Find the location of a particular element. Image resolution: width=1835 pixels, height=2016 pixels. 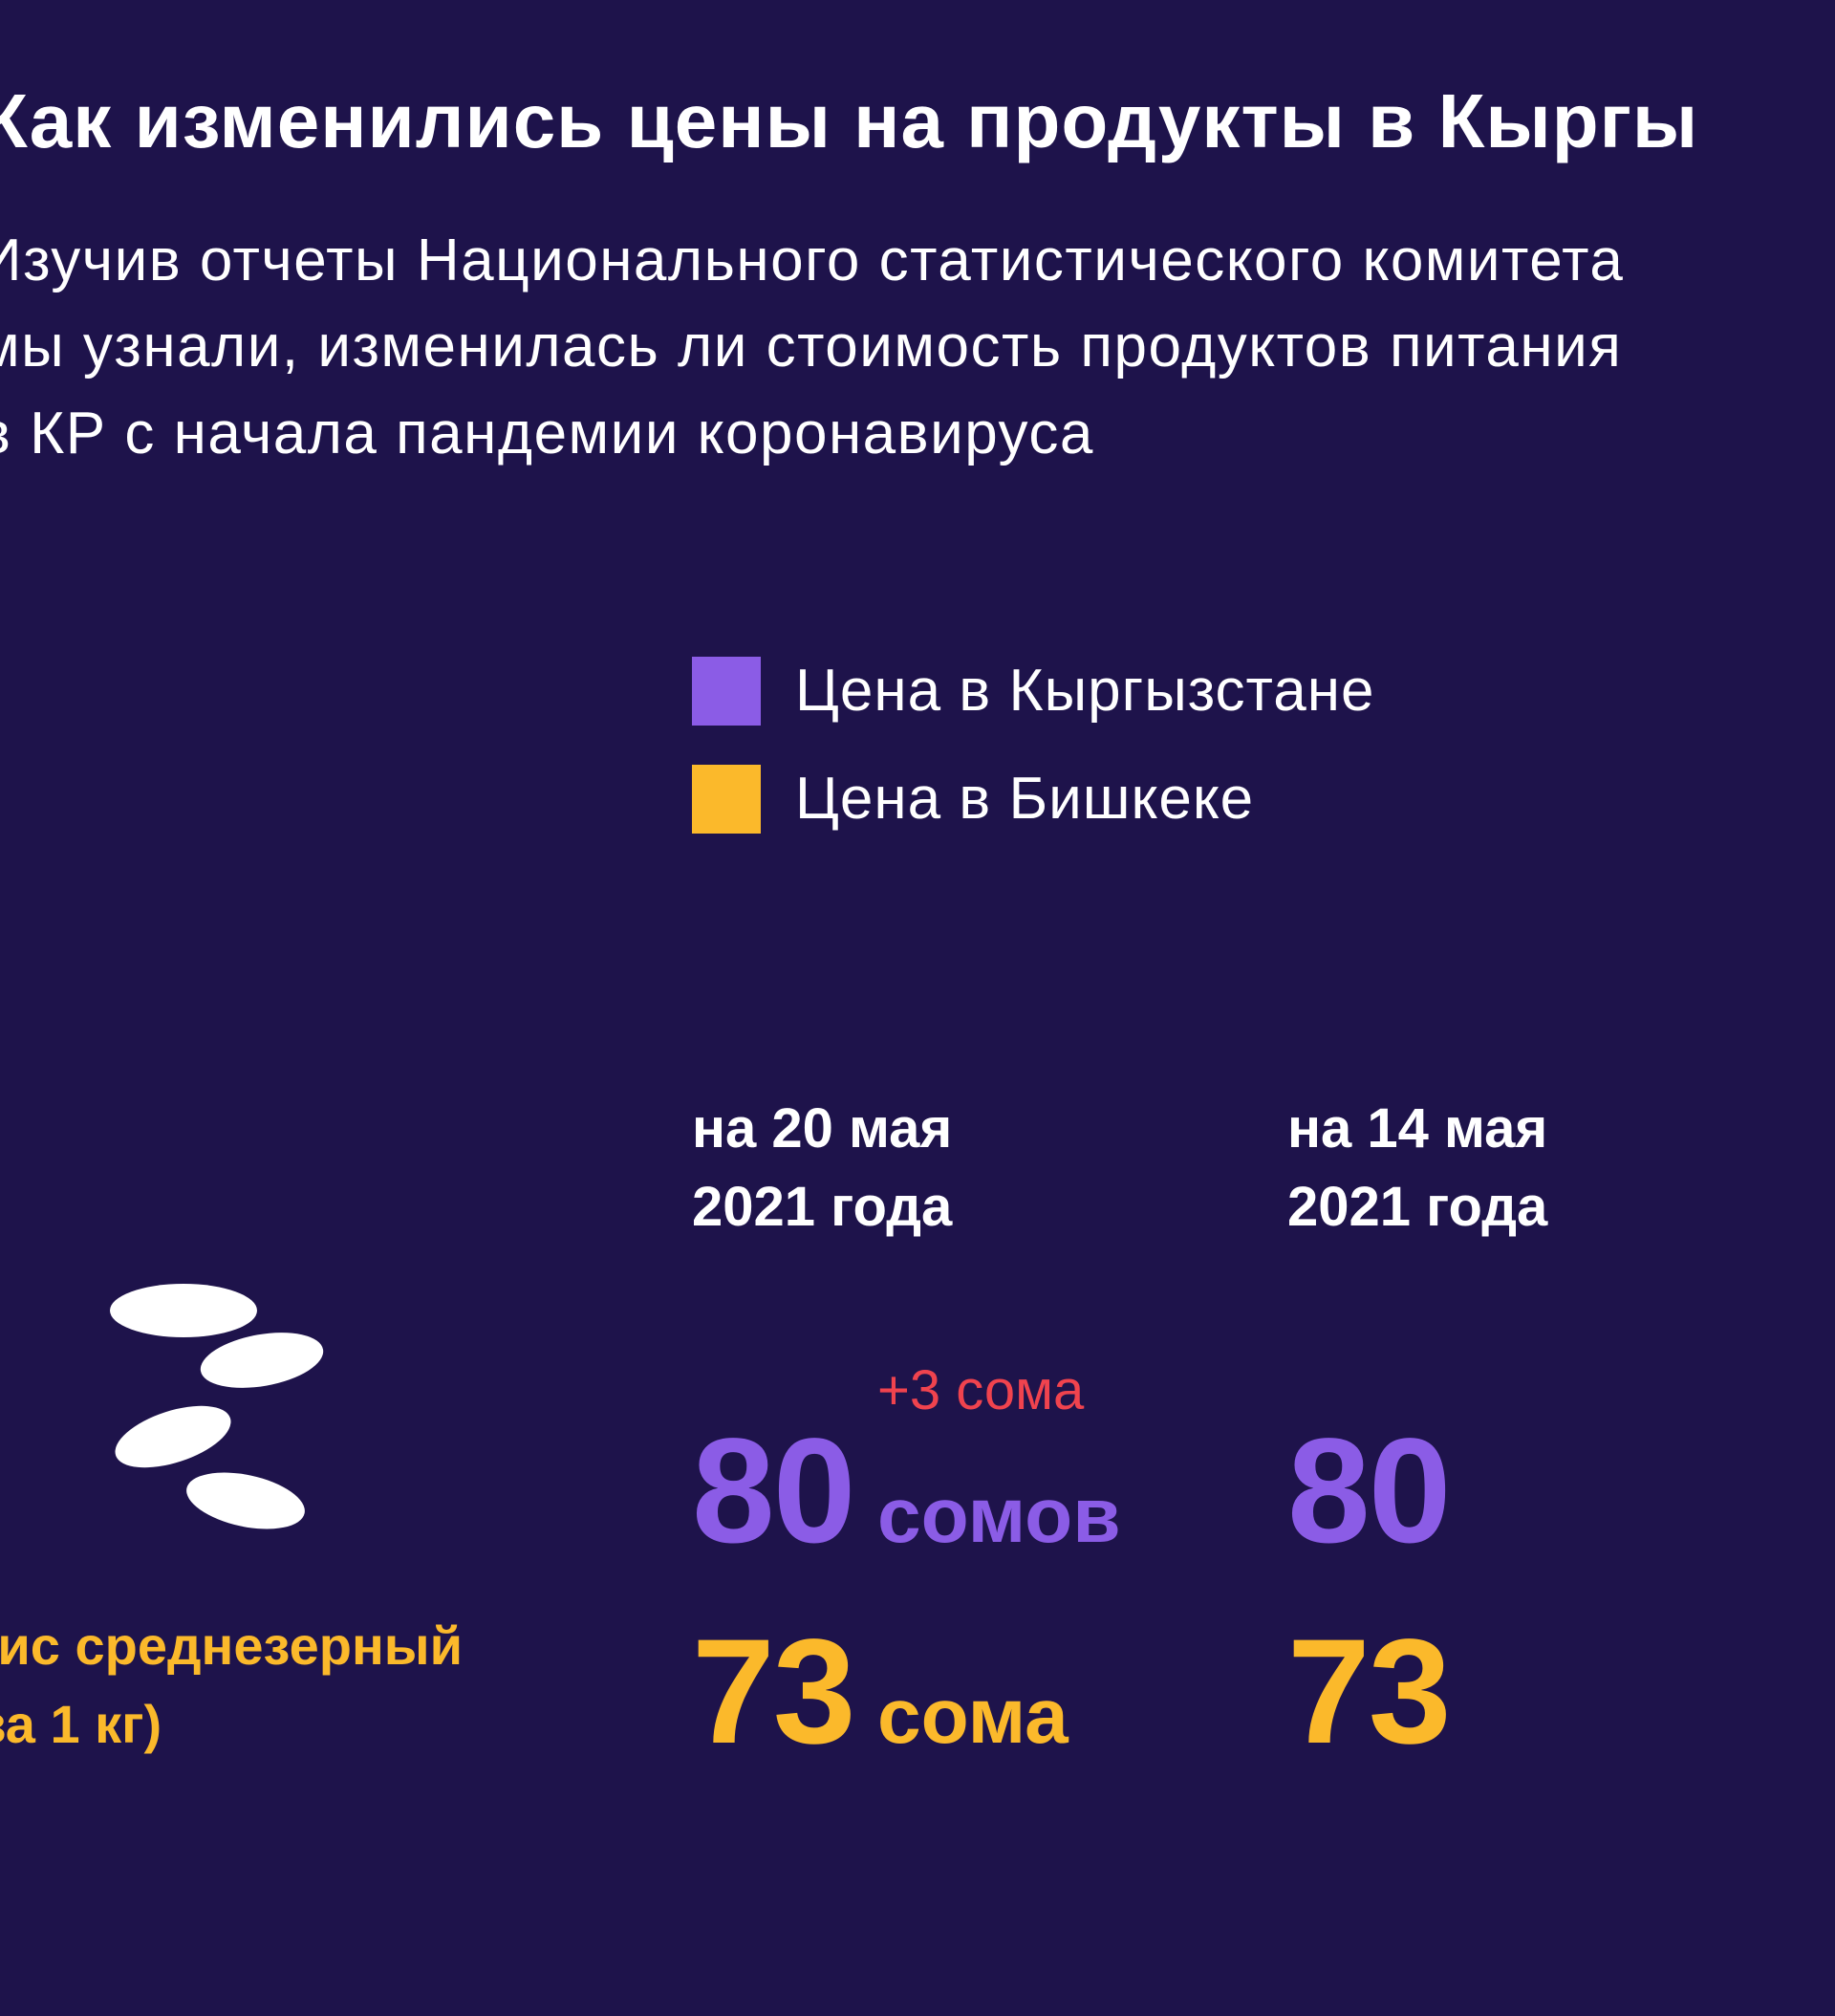

price-bishkek-current: 73 сома is located at coordinates (880, 1691).